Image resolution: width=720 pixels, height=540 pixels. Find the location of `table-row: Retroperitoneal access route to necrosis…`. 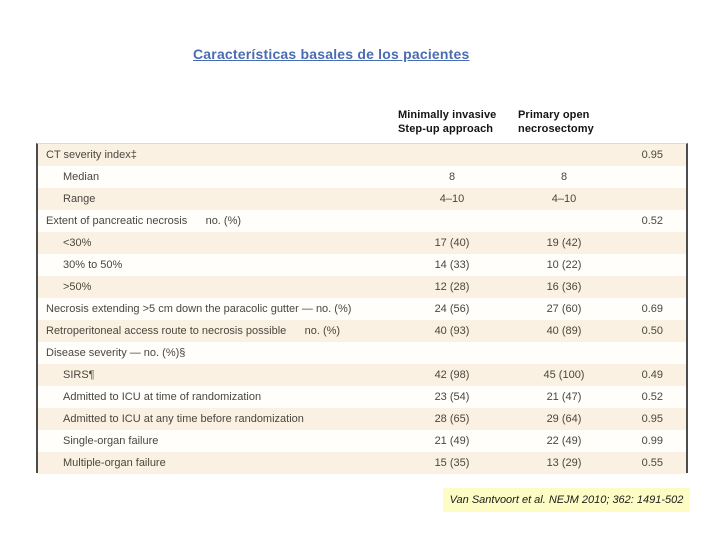

table-row: Retroperitoneal access route to necrosis… is located at coordinates (362, 331).